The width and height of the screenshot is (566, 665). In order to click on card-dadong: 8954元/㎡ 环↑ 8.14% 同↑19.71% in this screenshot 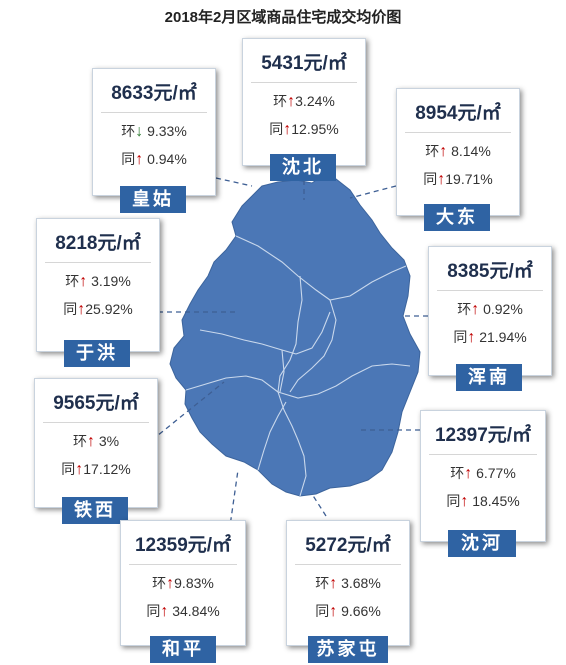, I will do `click(458, 152)`.